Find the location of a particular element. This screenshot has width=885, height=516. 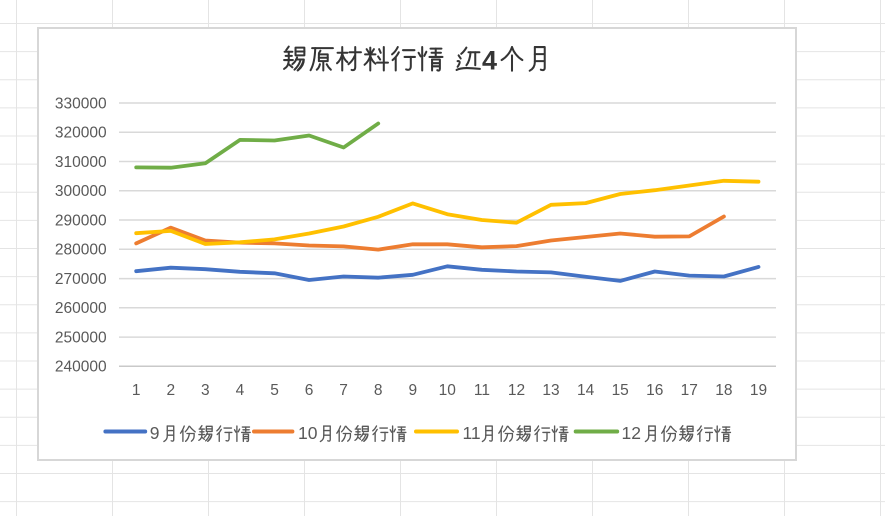

svg-text: 270000 is located at coordinates (81, 279).